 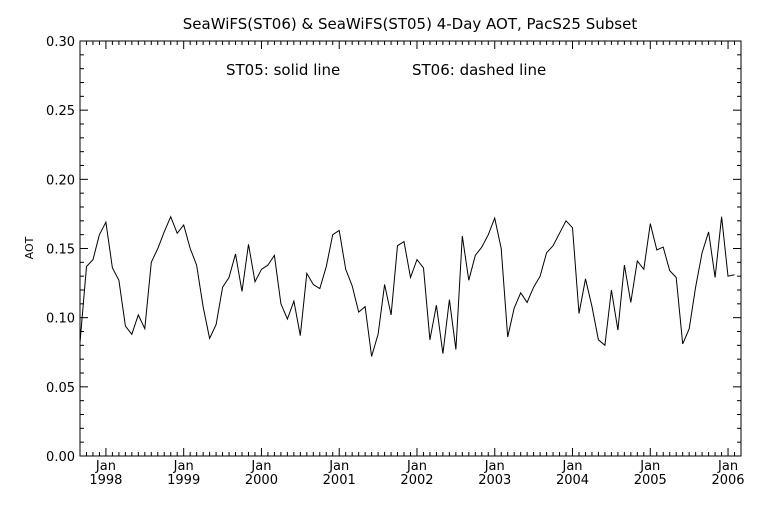 I want to click on y-tick-label: 0.20, so click(x=60, y=180).